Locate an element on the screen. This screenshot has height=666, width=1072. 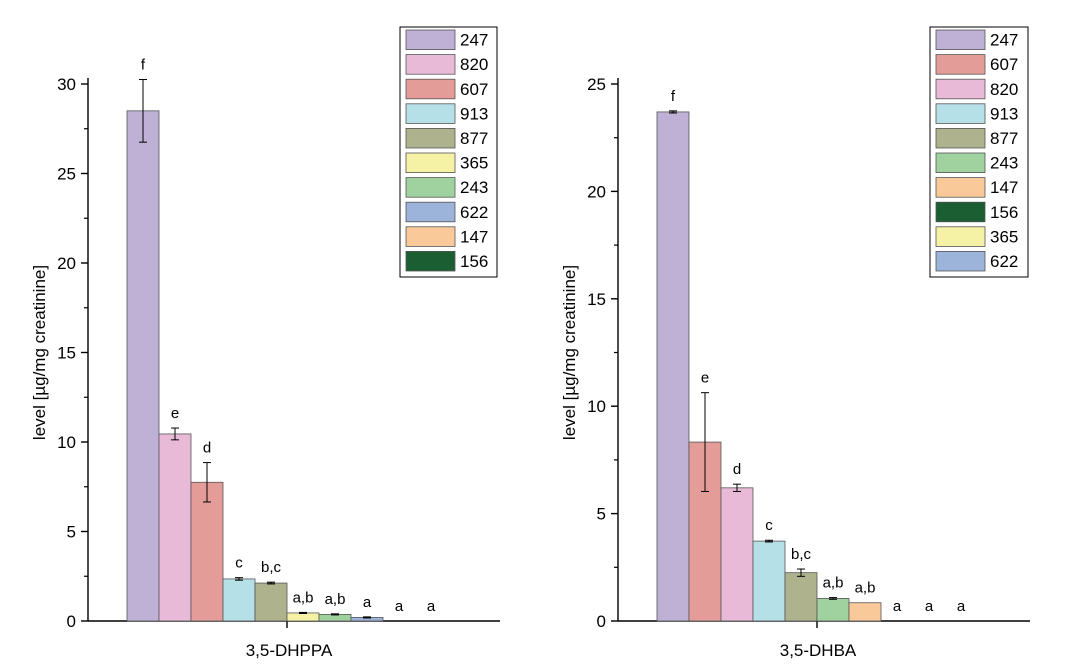
x-category-label: 3,5-DHPPA is located at coordinates (289, 650).